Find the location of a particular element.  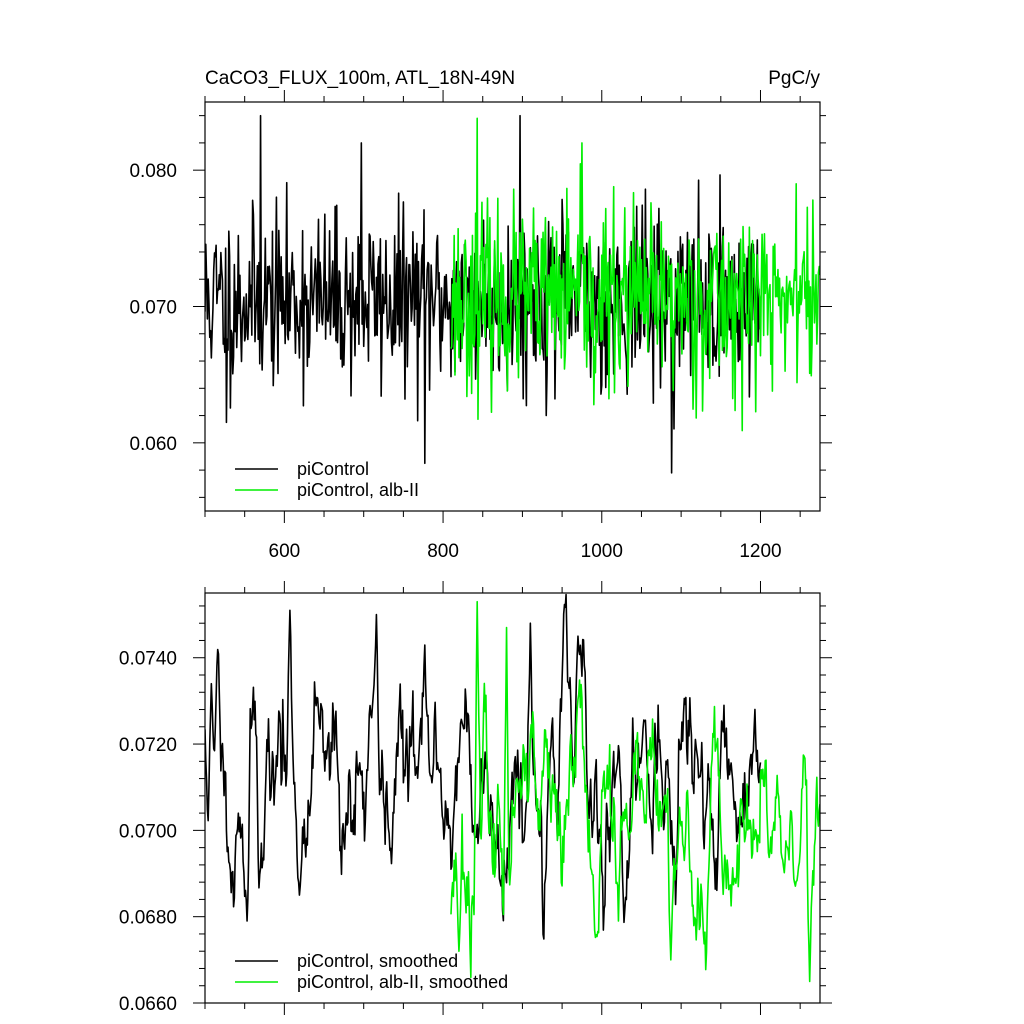

legend-label-pi-control-alb-ii: piControl, alb-II is located at coordinates (358, 490).